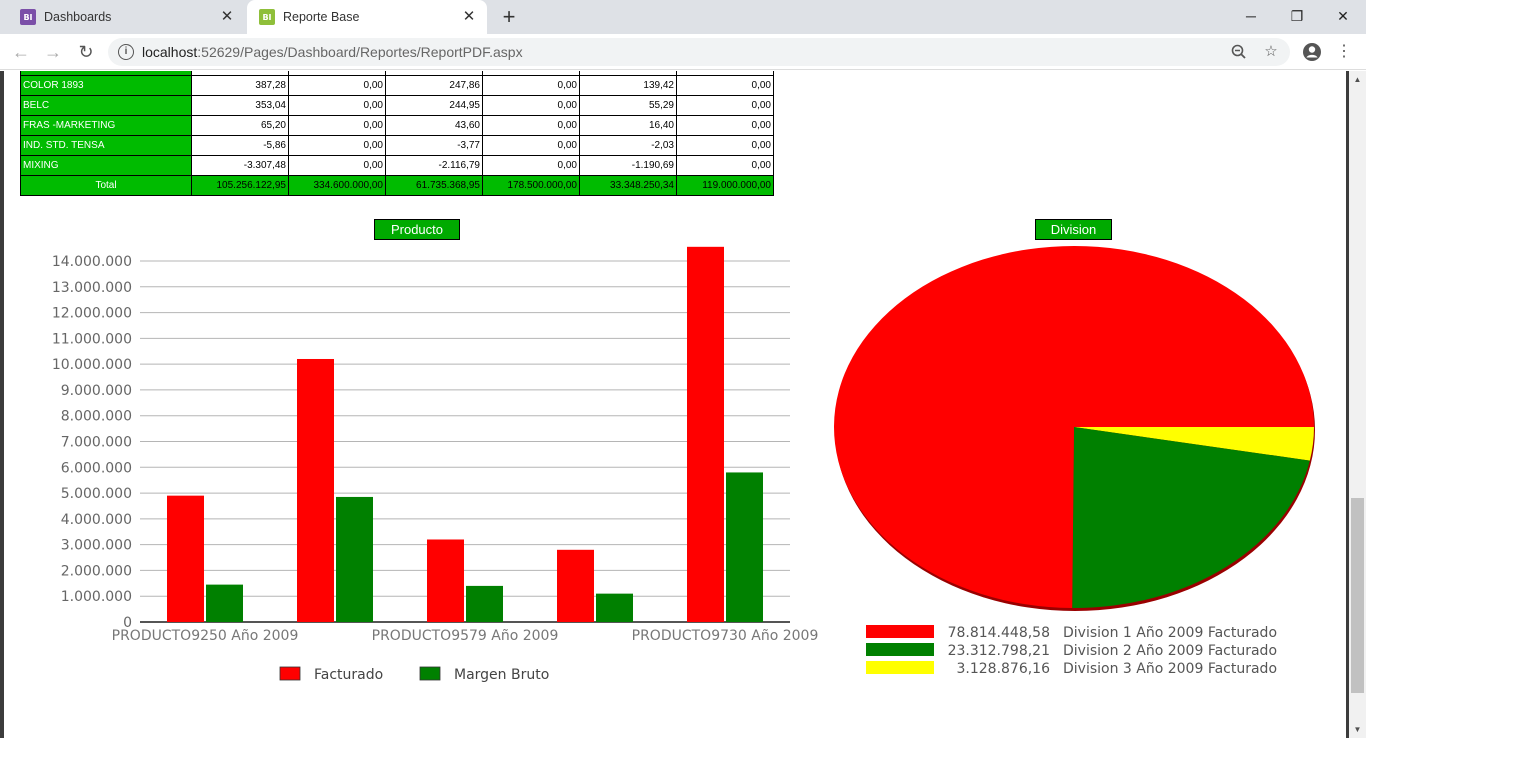  What do you see at coordinates (21, 52) in the screenshot?
I see `back-icon: ←` at bounding box center [21, 52].